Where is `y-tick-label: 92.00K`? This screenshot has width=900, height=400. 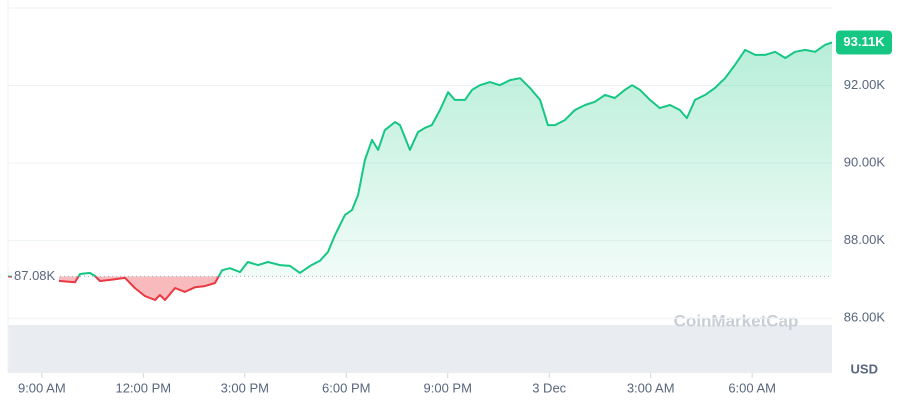 y-tick-label: 92.00K is located at coordinates (865, 84).